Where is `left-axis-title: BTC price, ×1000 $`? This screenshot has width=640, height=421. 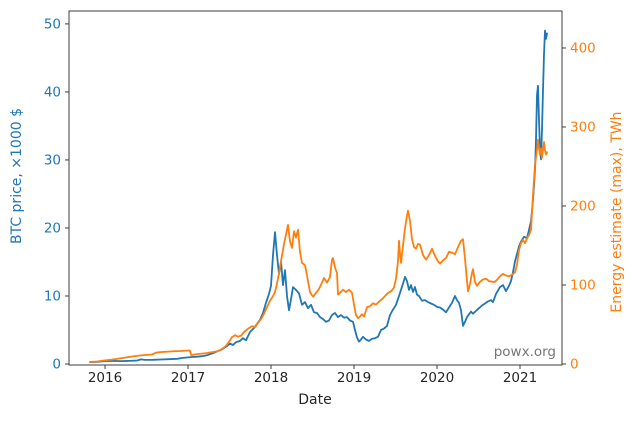
left-axis-title: BTC price, ×1000 $ is located at coordinates (17, 176).